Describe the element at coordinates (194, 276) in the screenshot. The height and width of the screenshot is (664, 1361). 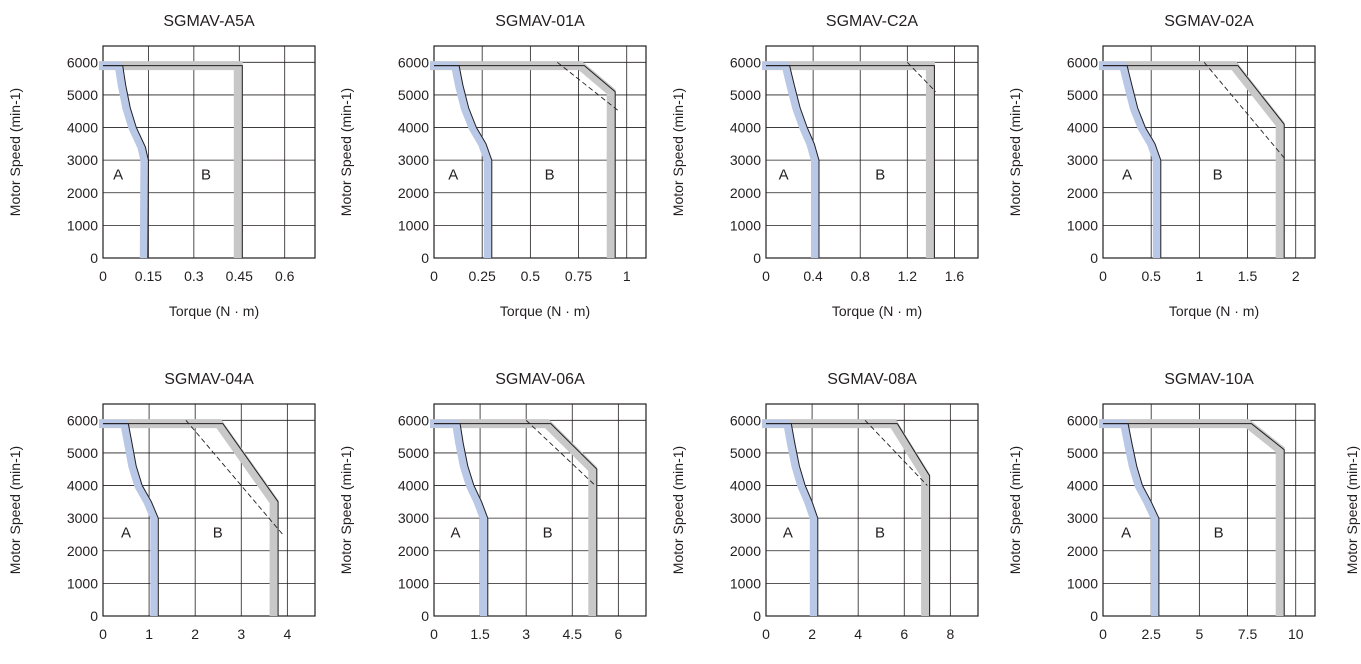
I see `x-tick-label: 0.3` at that location.